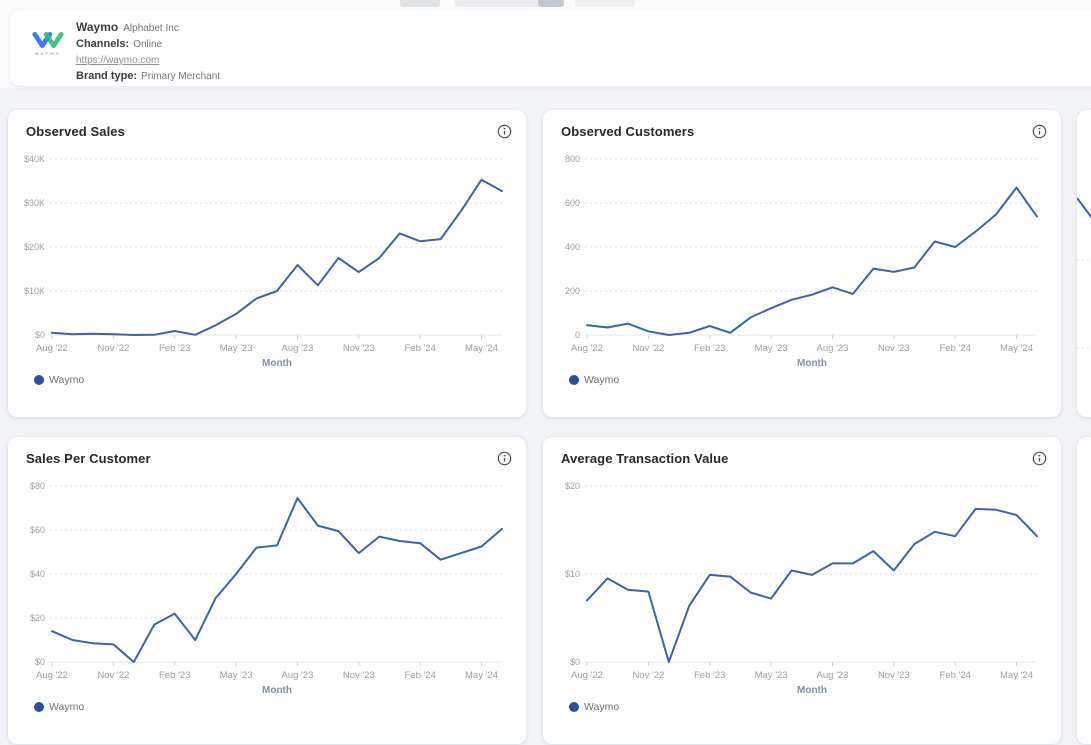 The height and width of the screenshot is (745, 1091). Describe the element at coordinates (75, 131) in the screenshot. I see `chart-title: Observed Sales` at that location.